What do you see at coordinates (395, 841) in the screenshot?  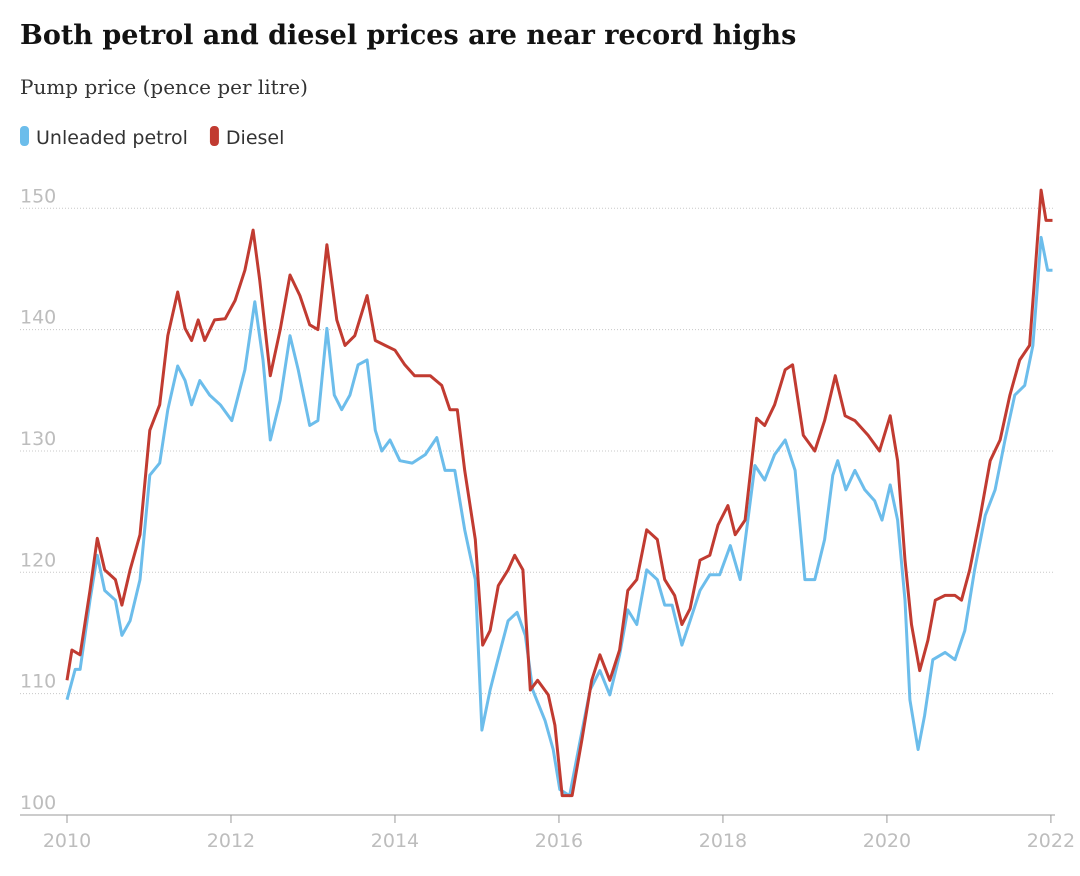 I see `x-tick-label: 2014` at bounding box center [395, 841].